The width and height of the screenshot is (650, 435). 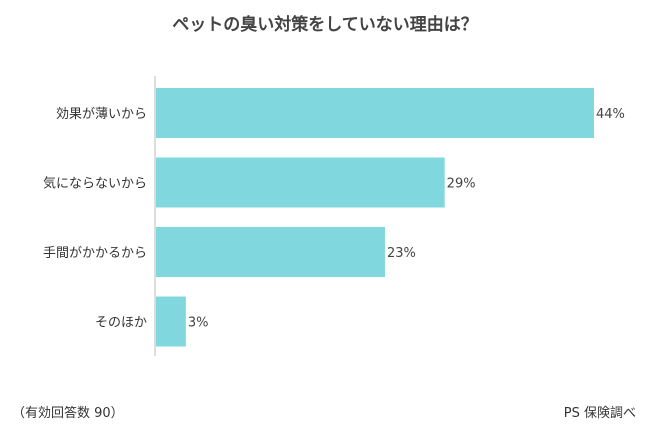 What do you see at coordinates (95, 184) in the screenshot?
I see `category-label-1: 気にならないから` at bounding box center [95, 184].